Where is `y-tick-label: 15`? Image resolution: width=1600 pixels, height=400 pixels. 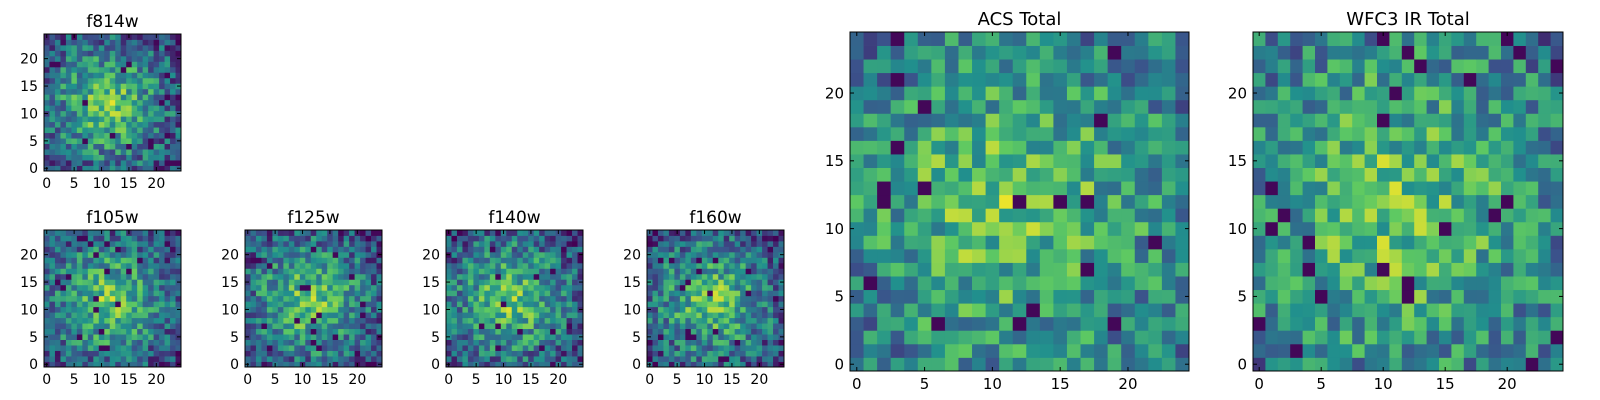
y-tick-label: 15 is located at coordinates (834, 161).